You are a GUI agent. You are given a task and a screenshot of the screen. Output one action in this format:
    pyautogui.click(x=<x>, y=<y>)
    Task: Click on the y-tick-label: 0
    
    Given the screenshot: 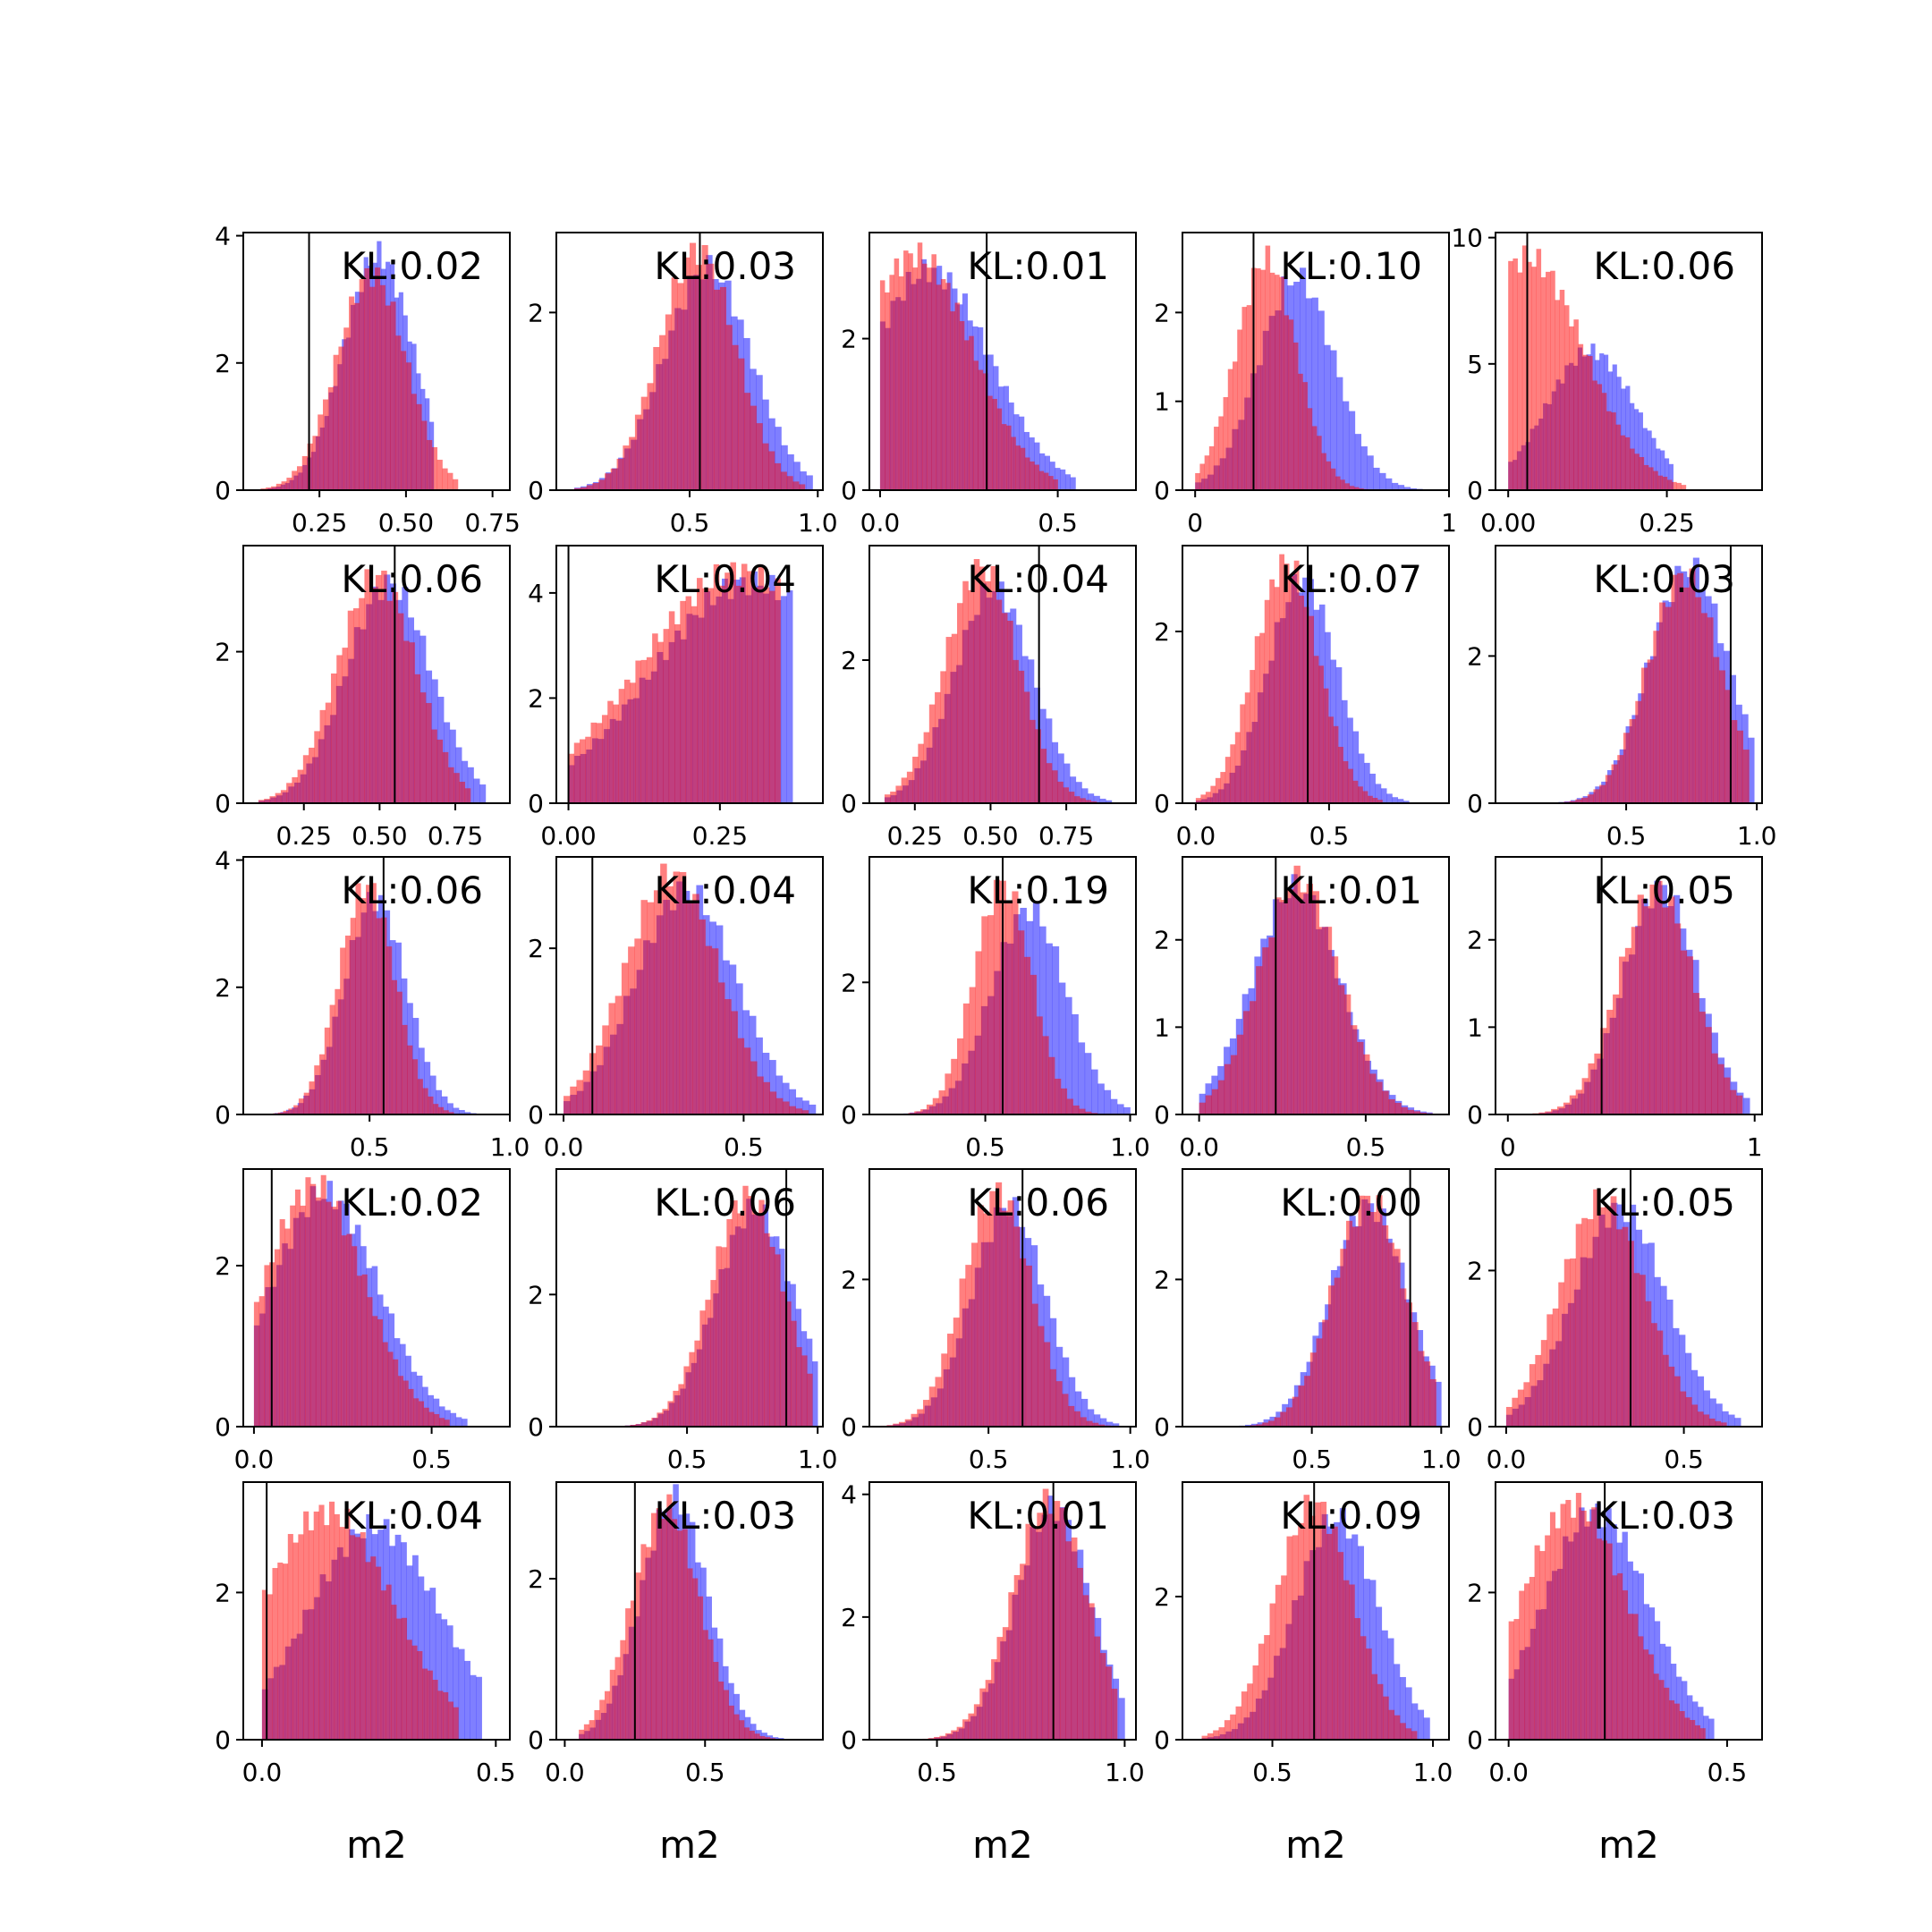 What is the action you would take?
    pyautogui.click(x=1475, y=803)
    